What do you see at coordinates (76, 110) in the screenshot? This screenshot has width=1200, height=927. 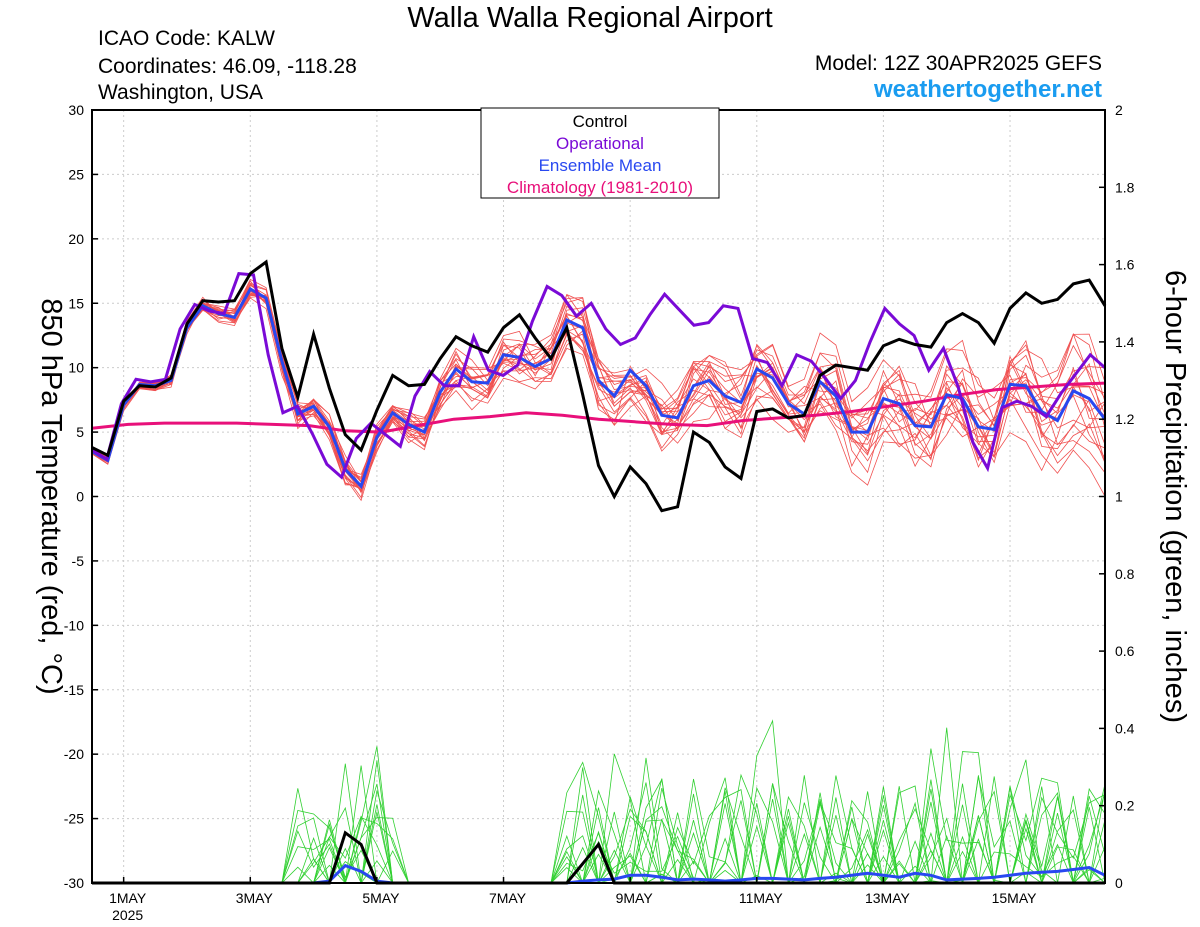 I see `left-tick-label: 30` at bounding box center [76, 110].